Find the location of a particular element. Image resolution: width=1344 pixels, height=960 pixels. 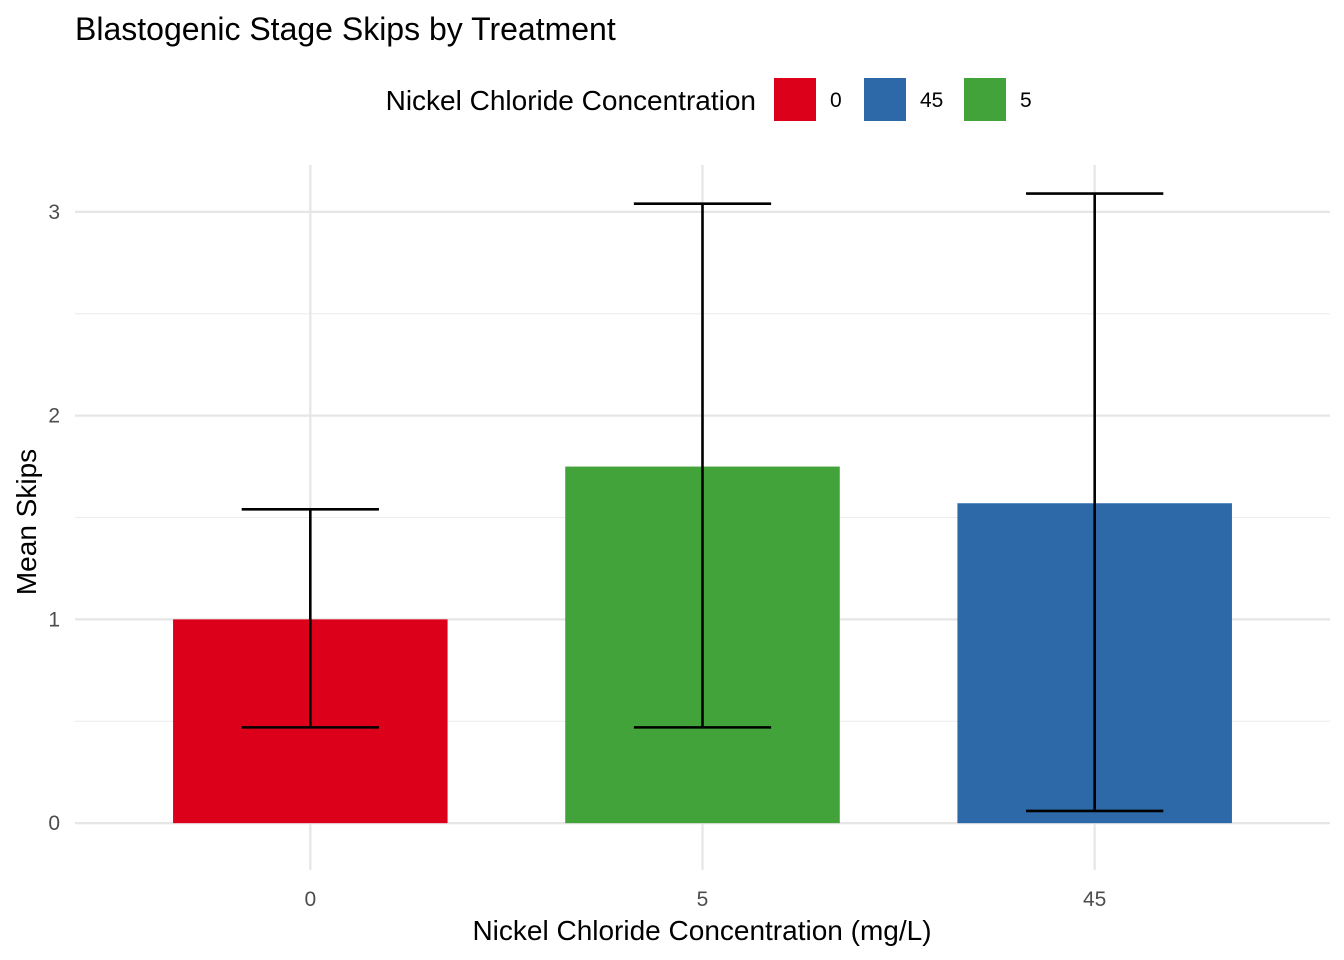

legend-entries: 0 45 5 is located at coordinates (903, 99).